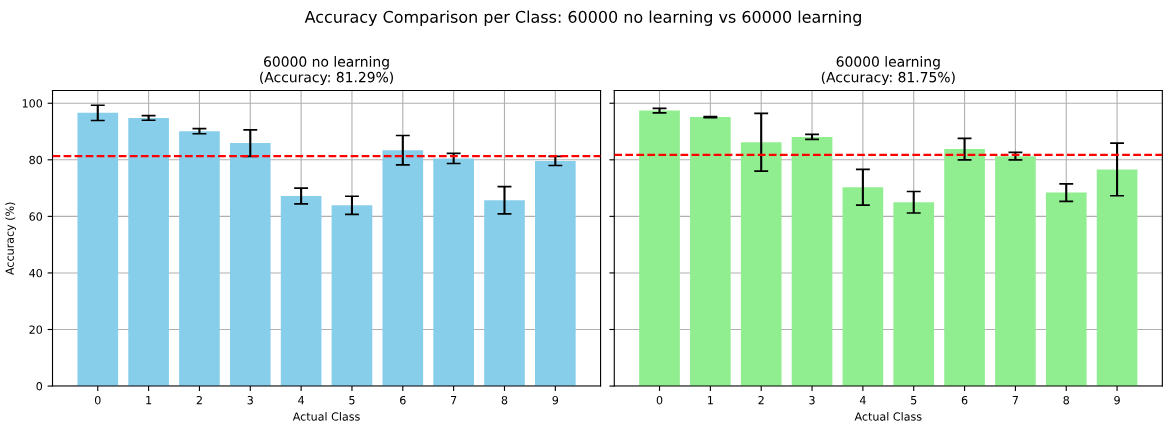 The height and width of the screenshot is (421, 1167). Describe the element at coordinates (888, 71) in the screenshot. I see `chart-title: 60000 learning (Accuracy: 81.75%)` at that location.